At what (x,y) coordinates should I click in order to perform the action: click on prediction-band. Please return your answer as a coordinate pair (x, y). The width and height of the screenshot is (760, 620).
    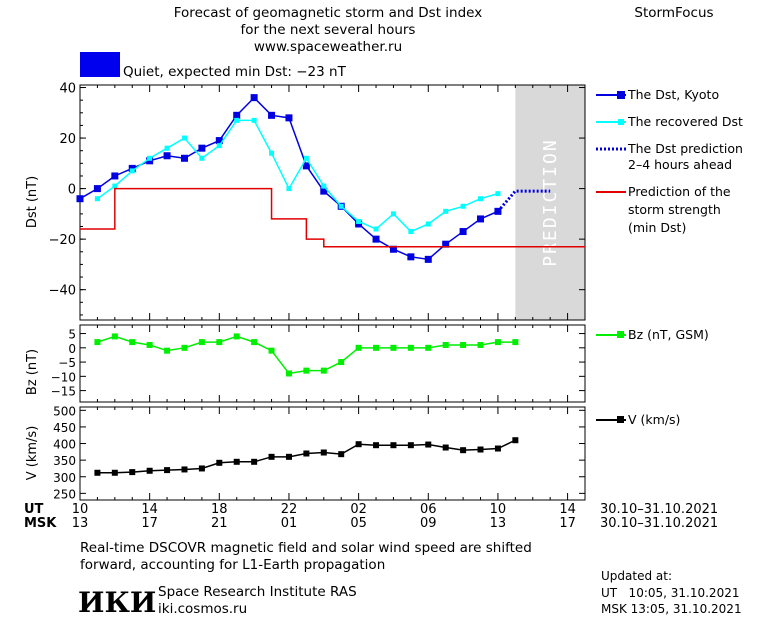
    Looking at the image, I should click on (550, 202).